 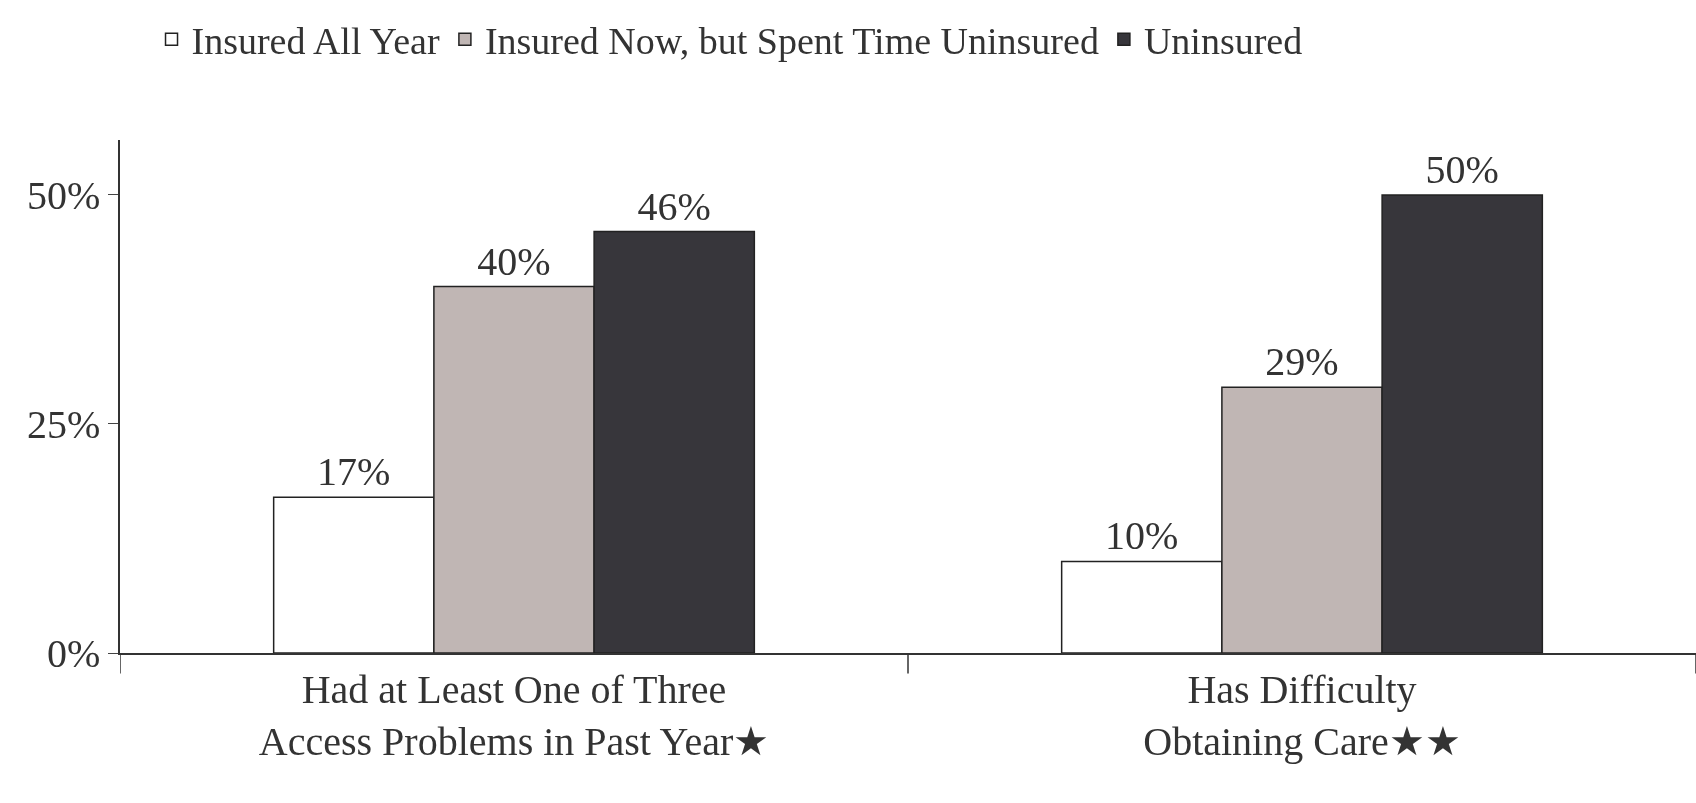 I want to click on data-label: 50%, so click(x=1462, y=169).